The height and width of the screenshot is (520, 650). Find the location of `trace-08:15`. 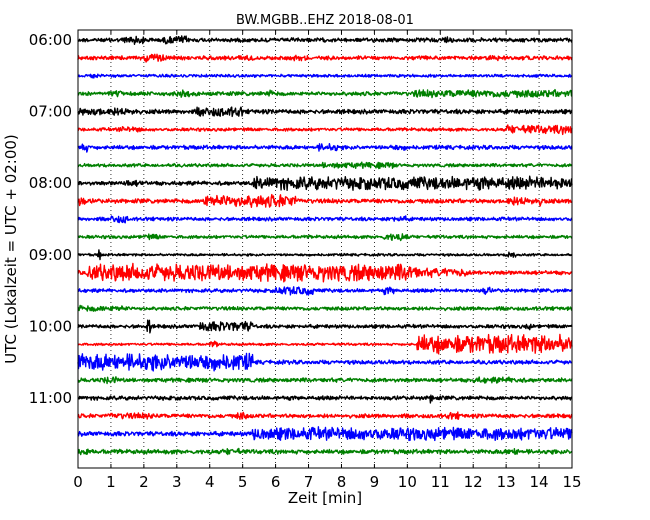

trace-08:15 is located at coordinates (325, 201).